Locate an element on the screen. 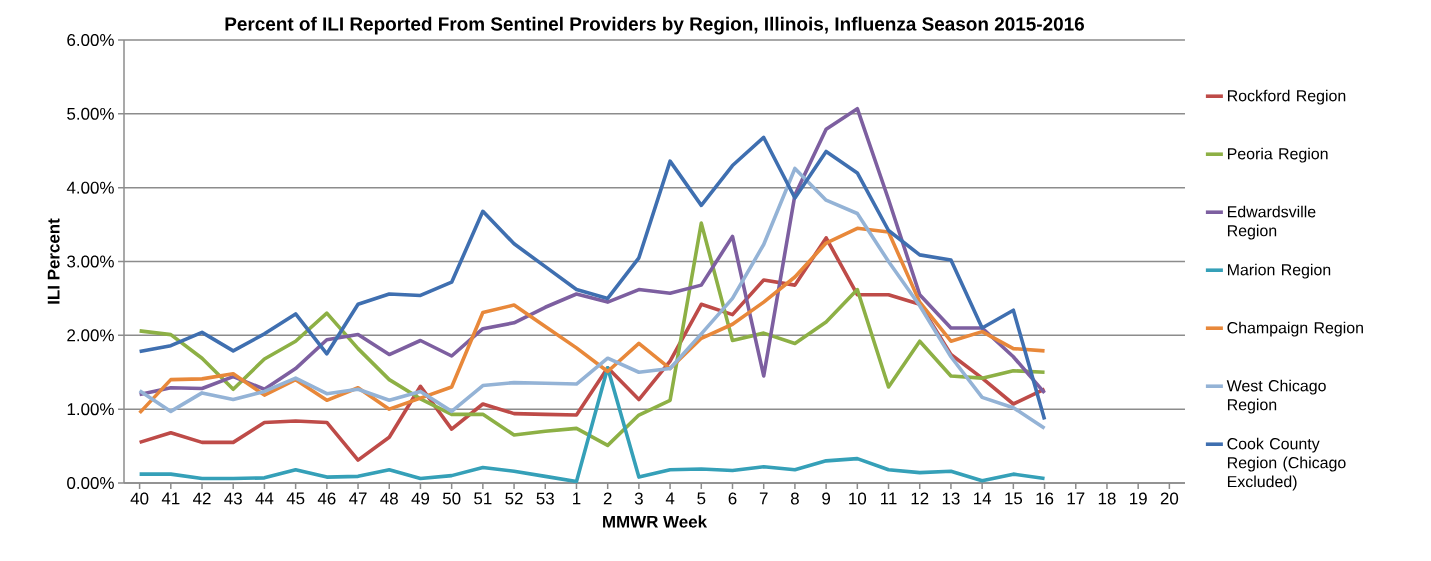  x-tick-label: 3 is located at coordinates (638, 498).